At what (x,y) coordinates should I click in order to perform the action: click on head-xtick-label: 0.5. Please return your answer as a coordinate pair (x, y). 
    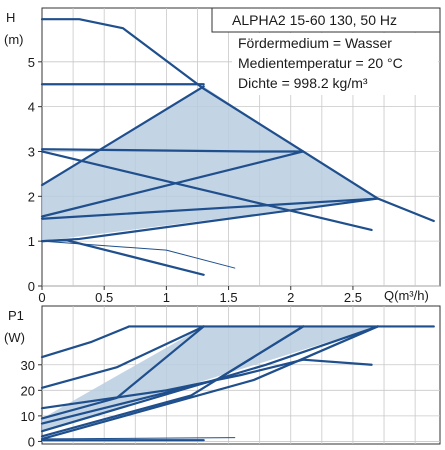
    Looking at the image, I should click on (104, 297).